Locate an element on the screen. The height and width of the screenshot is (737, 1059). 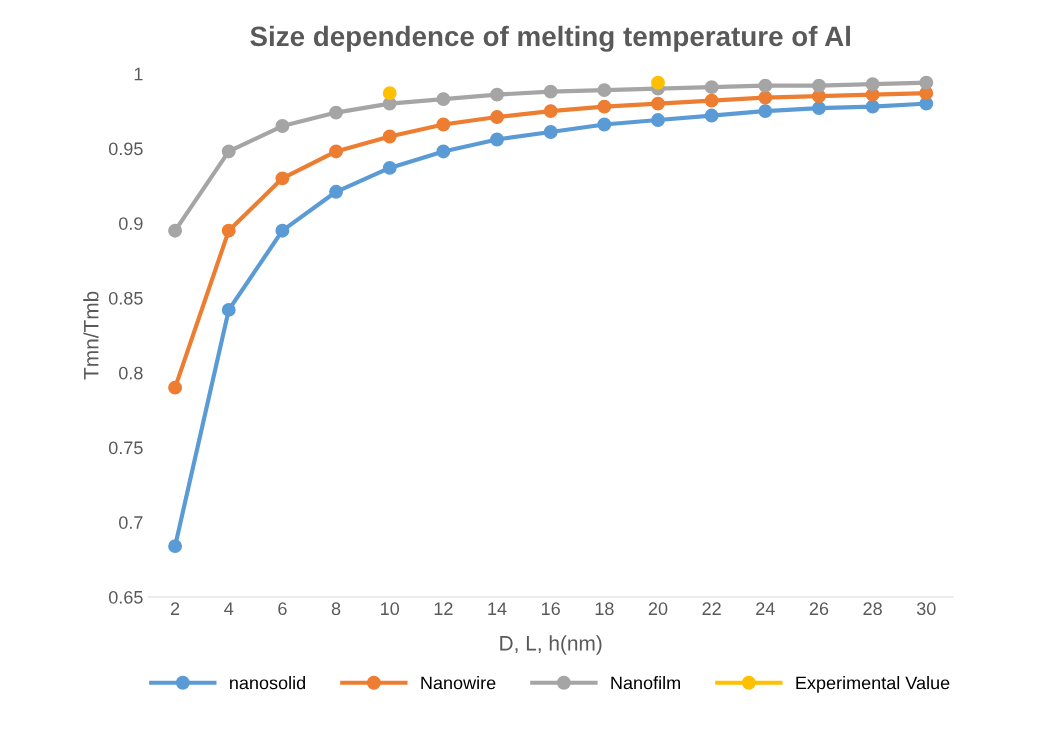
x-tick-label: 6 is located at coordinates (282, 609).